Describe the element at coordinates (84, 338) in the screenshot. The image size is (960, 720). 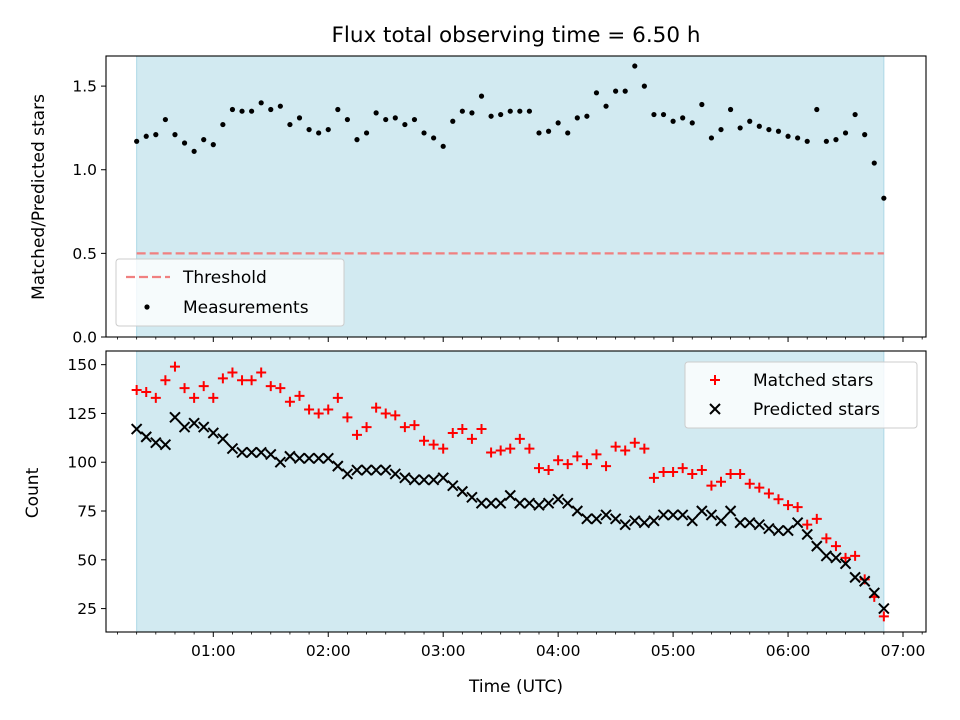
I see `y-tick-label: 0.0` at that location.